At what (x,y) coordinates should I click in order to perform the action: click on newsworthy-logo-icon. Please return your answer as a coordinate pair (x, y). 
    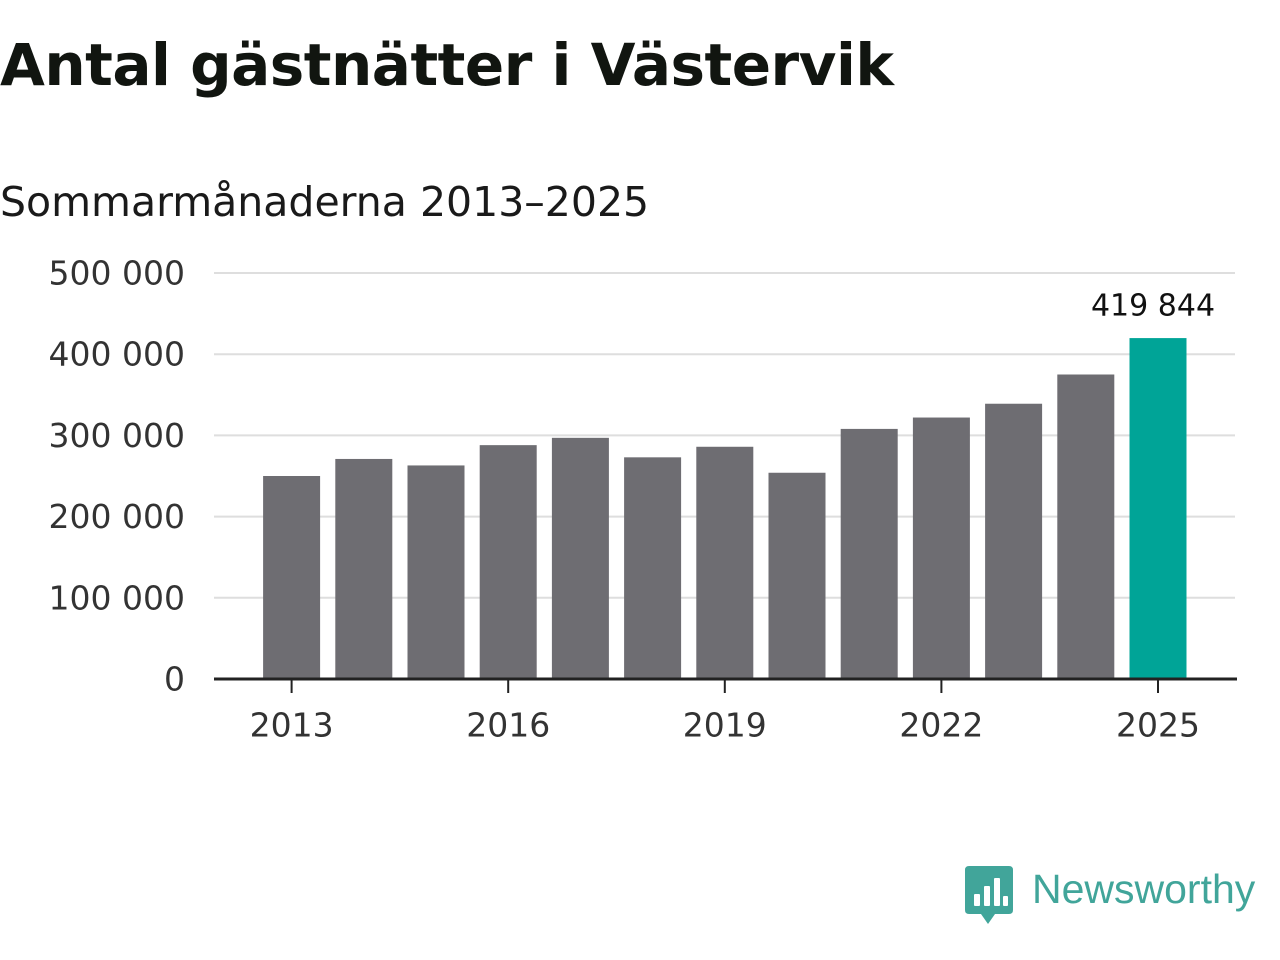
    Looking at the image, I should click on (989, 895).